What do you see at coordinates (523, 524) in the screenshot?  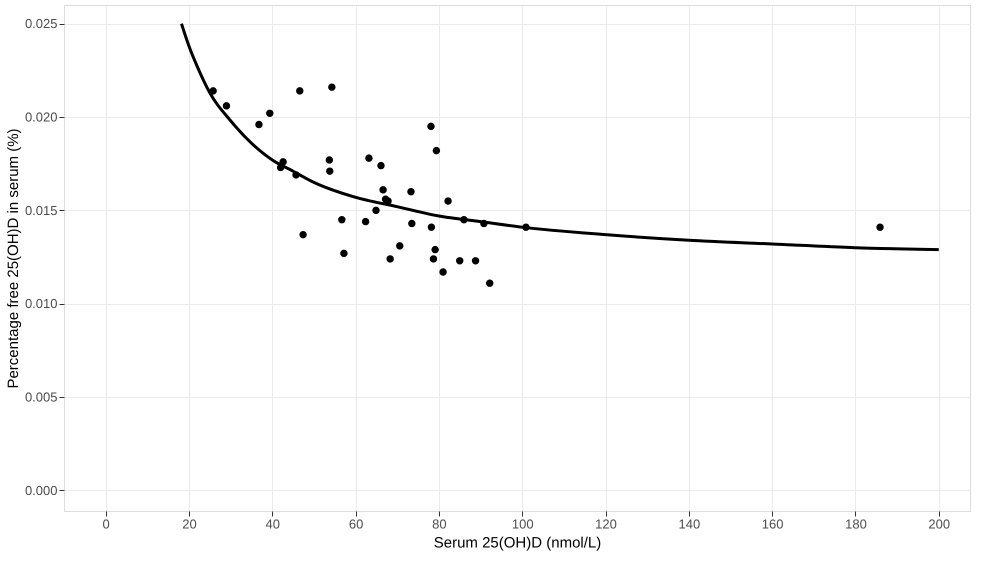 I see `x-tick-label: 100` at bounding box center [523, 524].